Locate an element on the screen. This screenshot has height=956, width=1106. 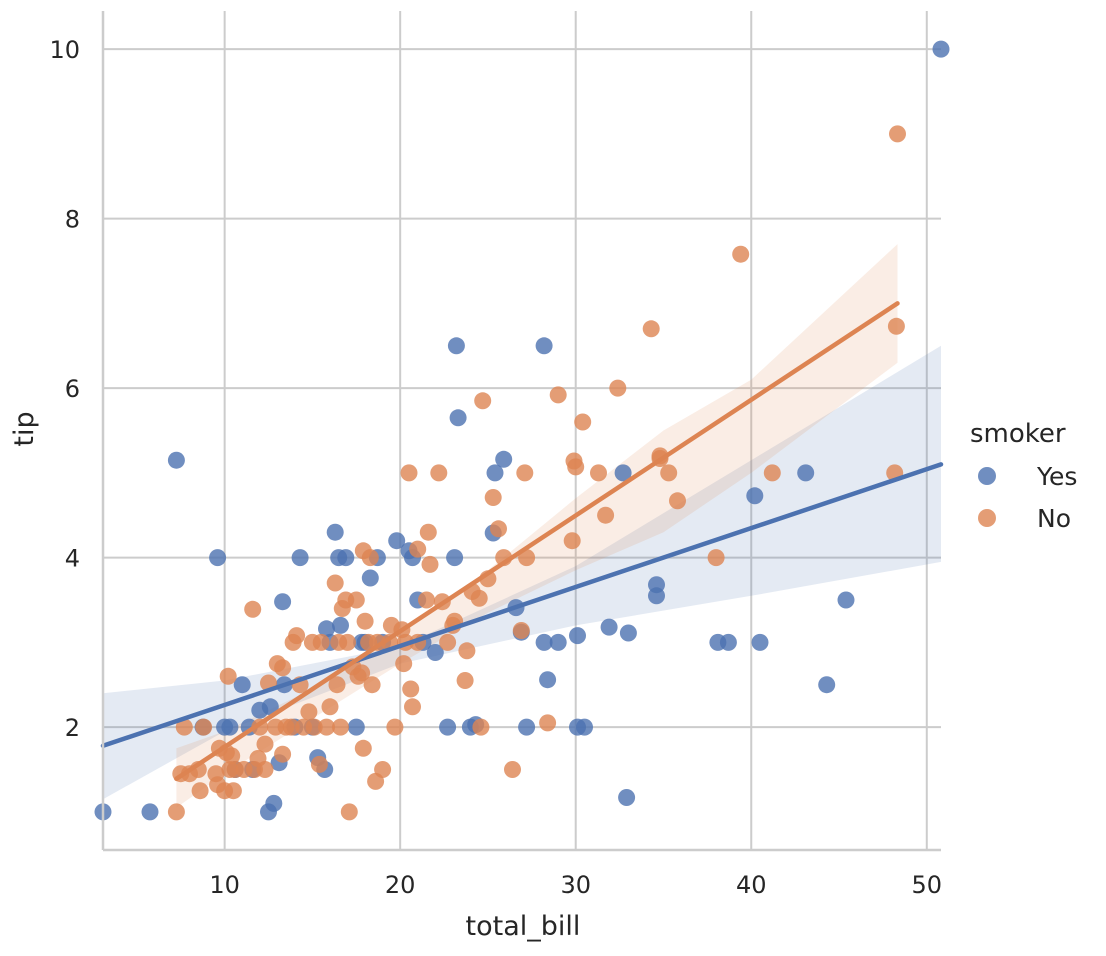
x-tick-label: 50 is located at coordinates (927, 885).